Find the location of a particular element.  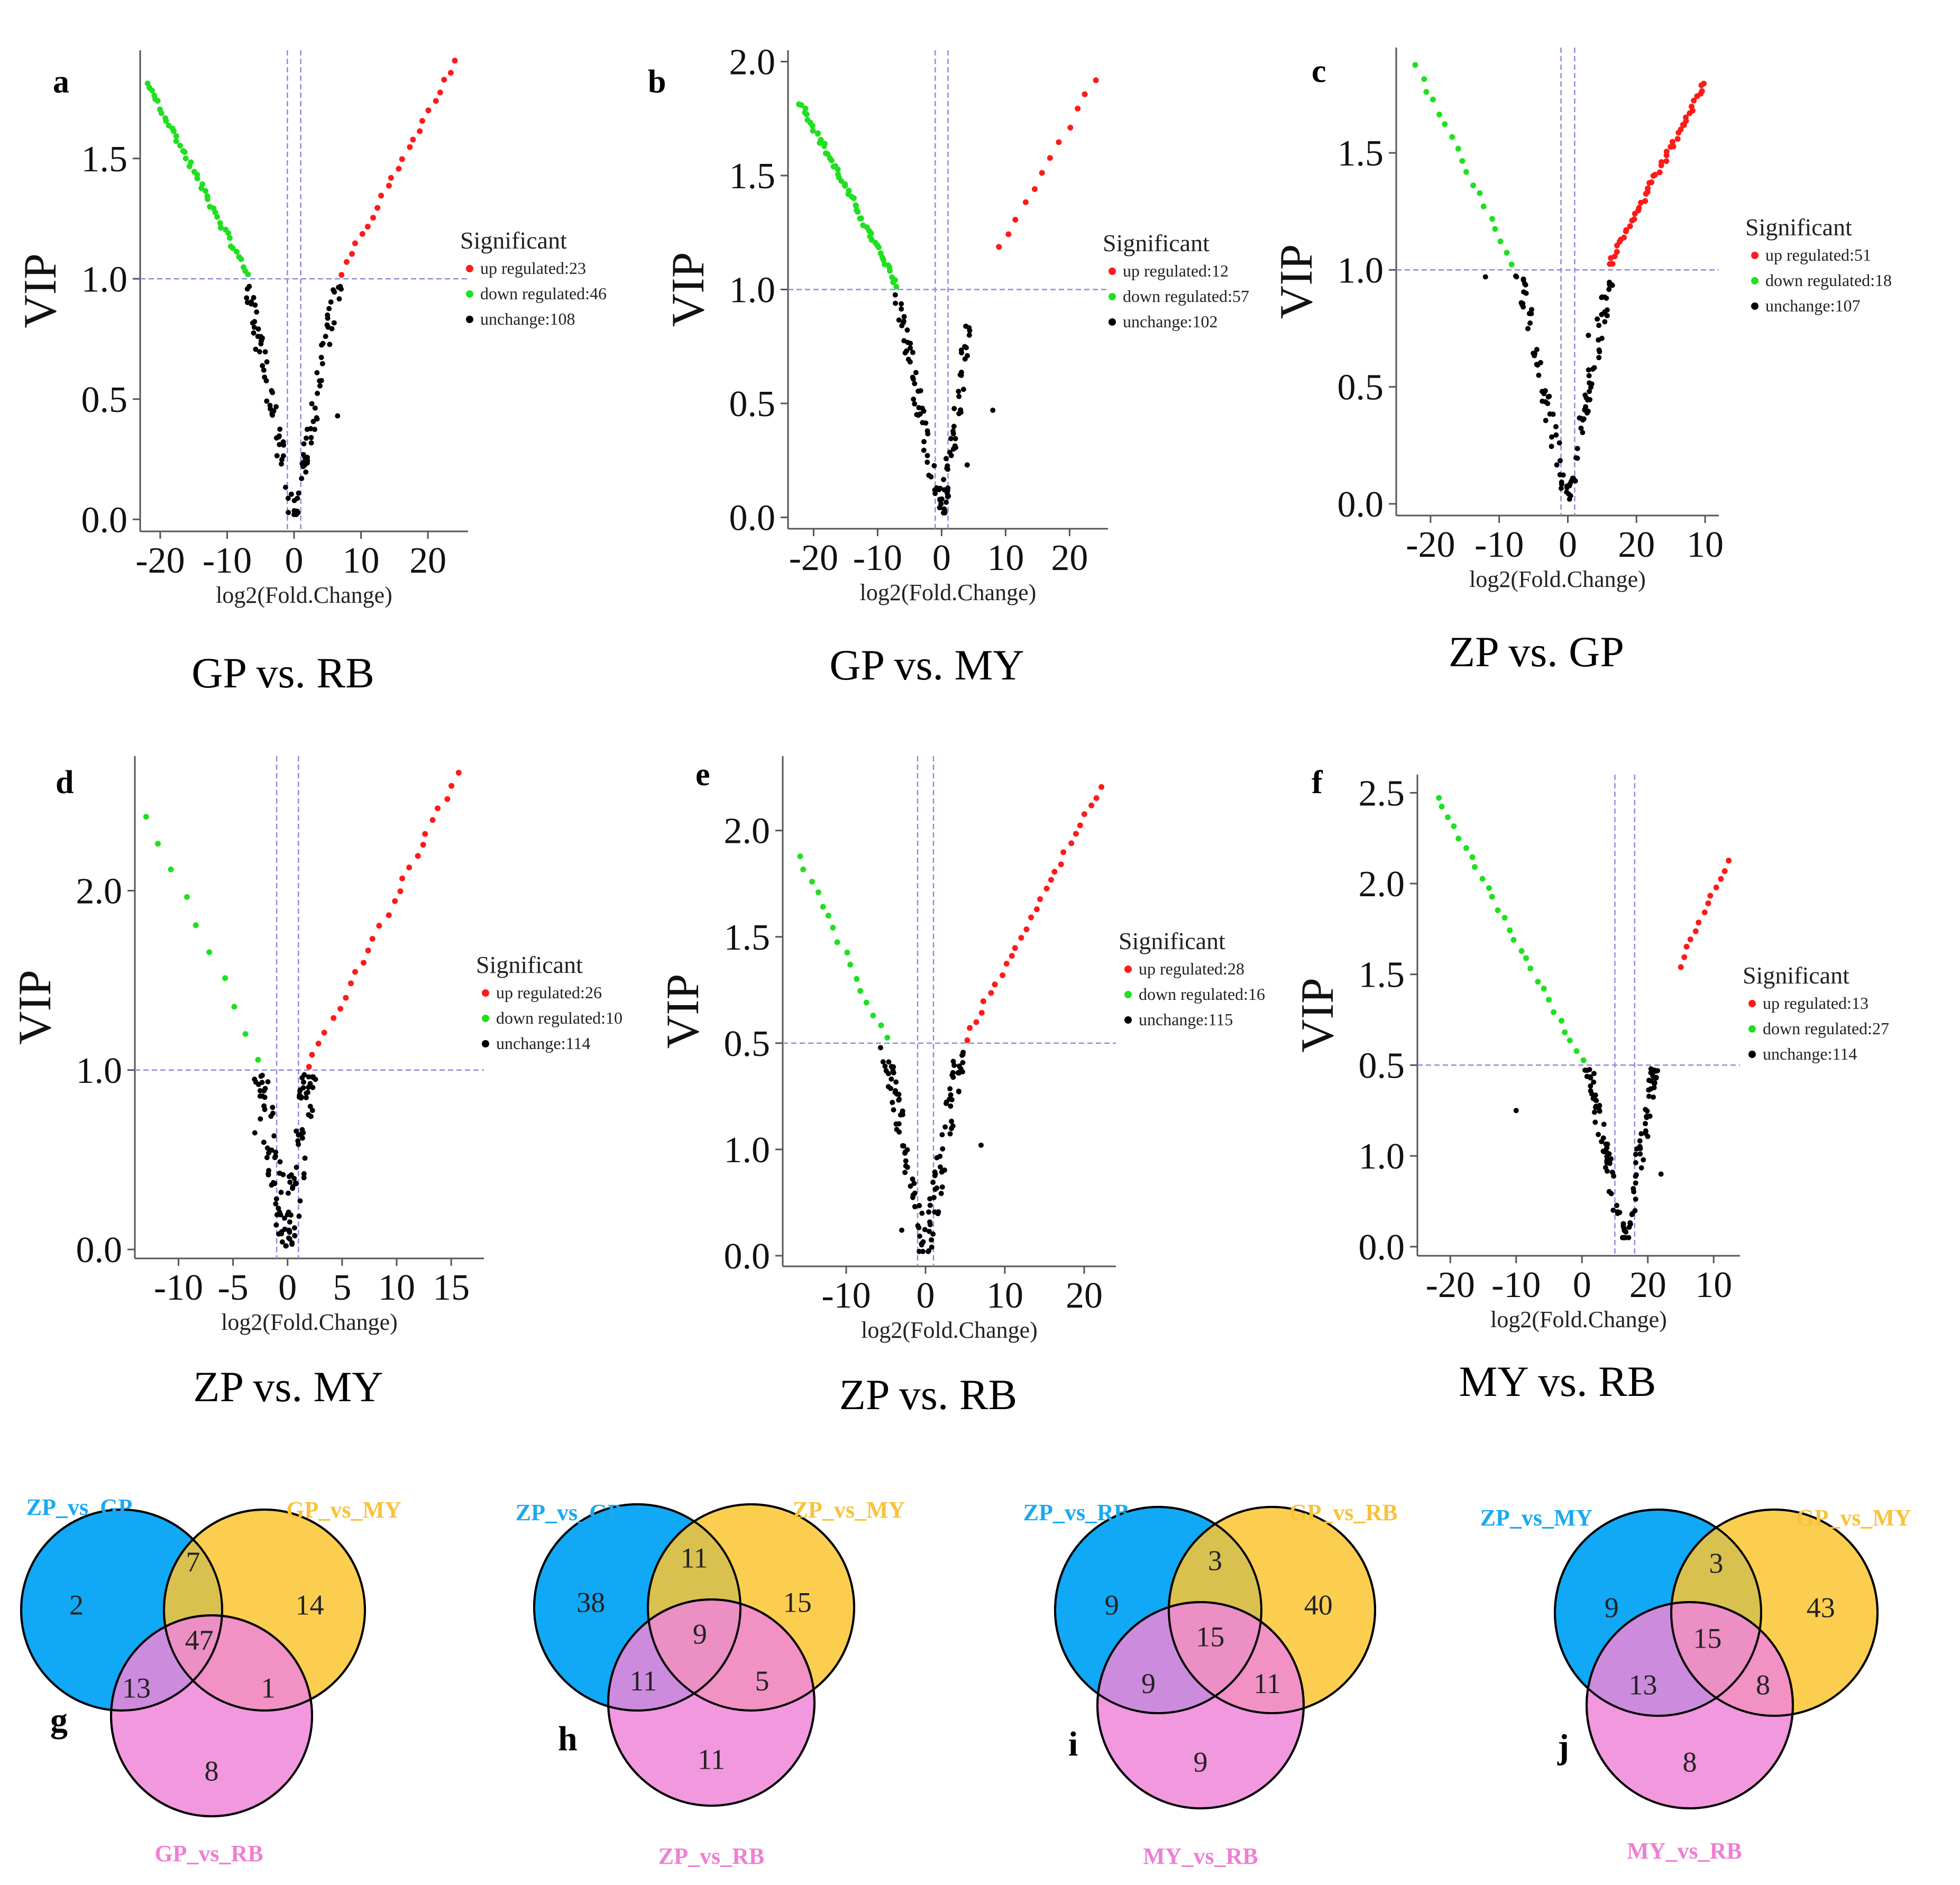

y-tick-label: 1.0 is located at coordinates (104, 279).